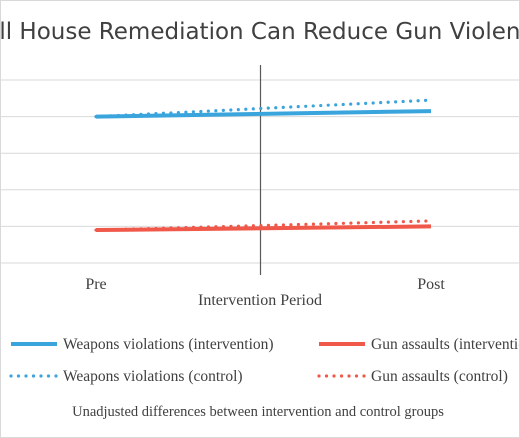  What do you see at coordinates (95, 284) in the screenshot?
I see `x-tick-label: Pre` at bounding box center [95, 284].